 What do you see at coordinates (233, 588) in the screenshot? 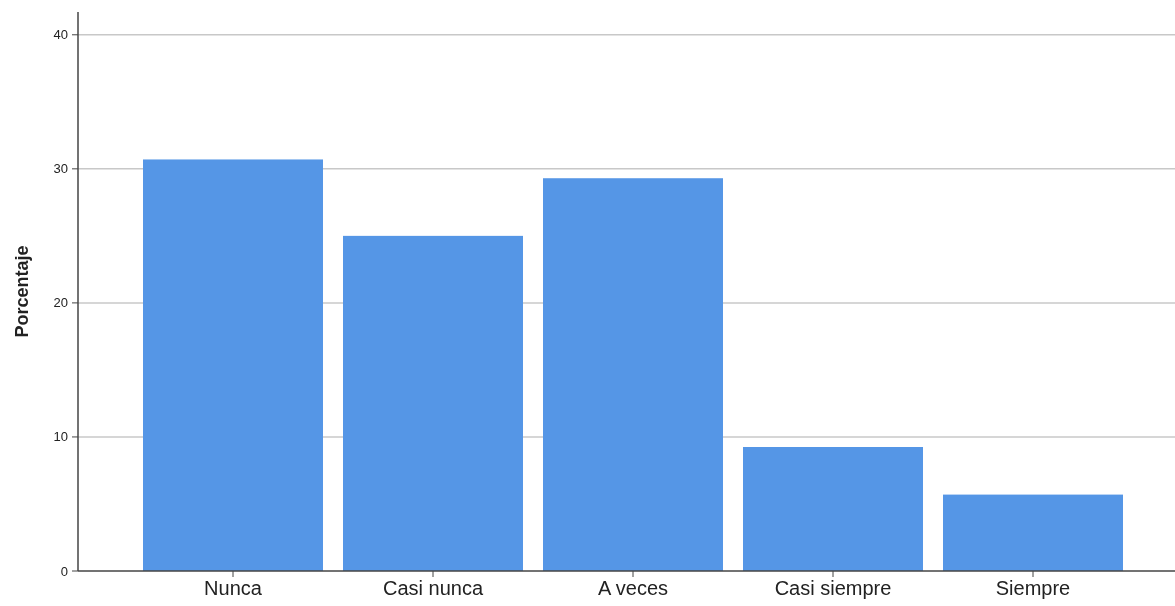
I see `x-tick-label: Nunca` at bounding box center [233, 588].